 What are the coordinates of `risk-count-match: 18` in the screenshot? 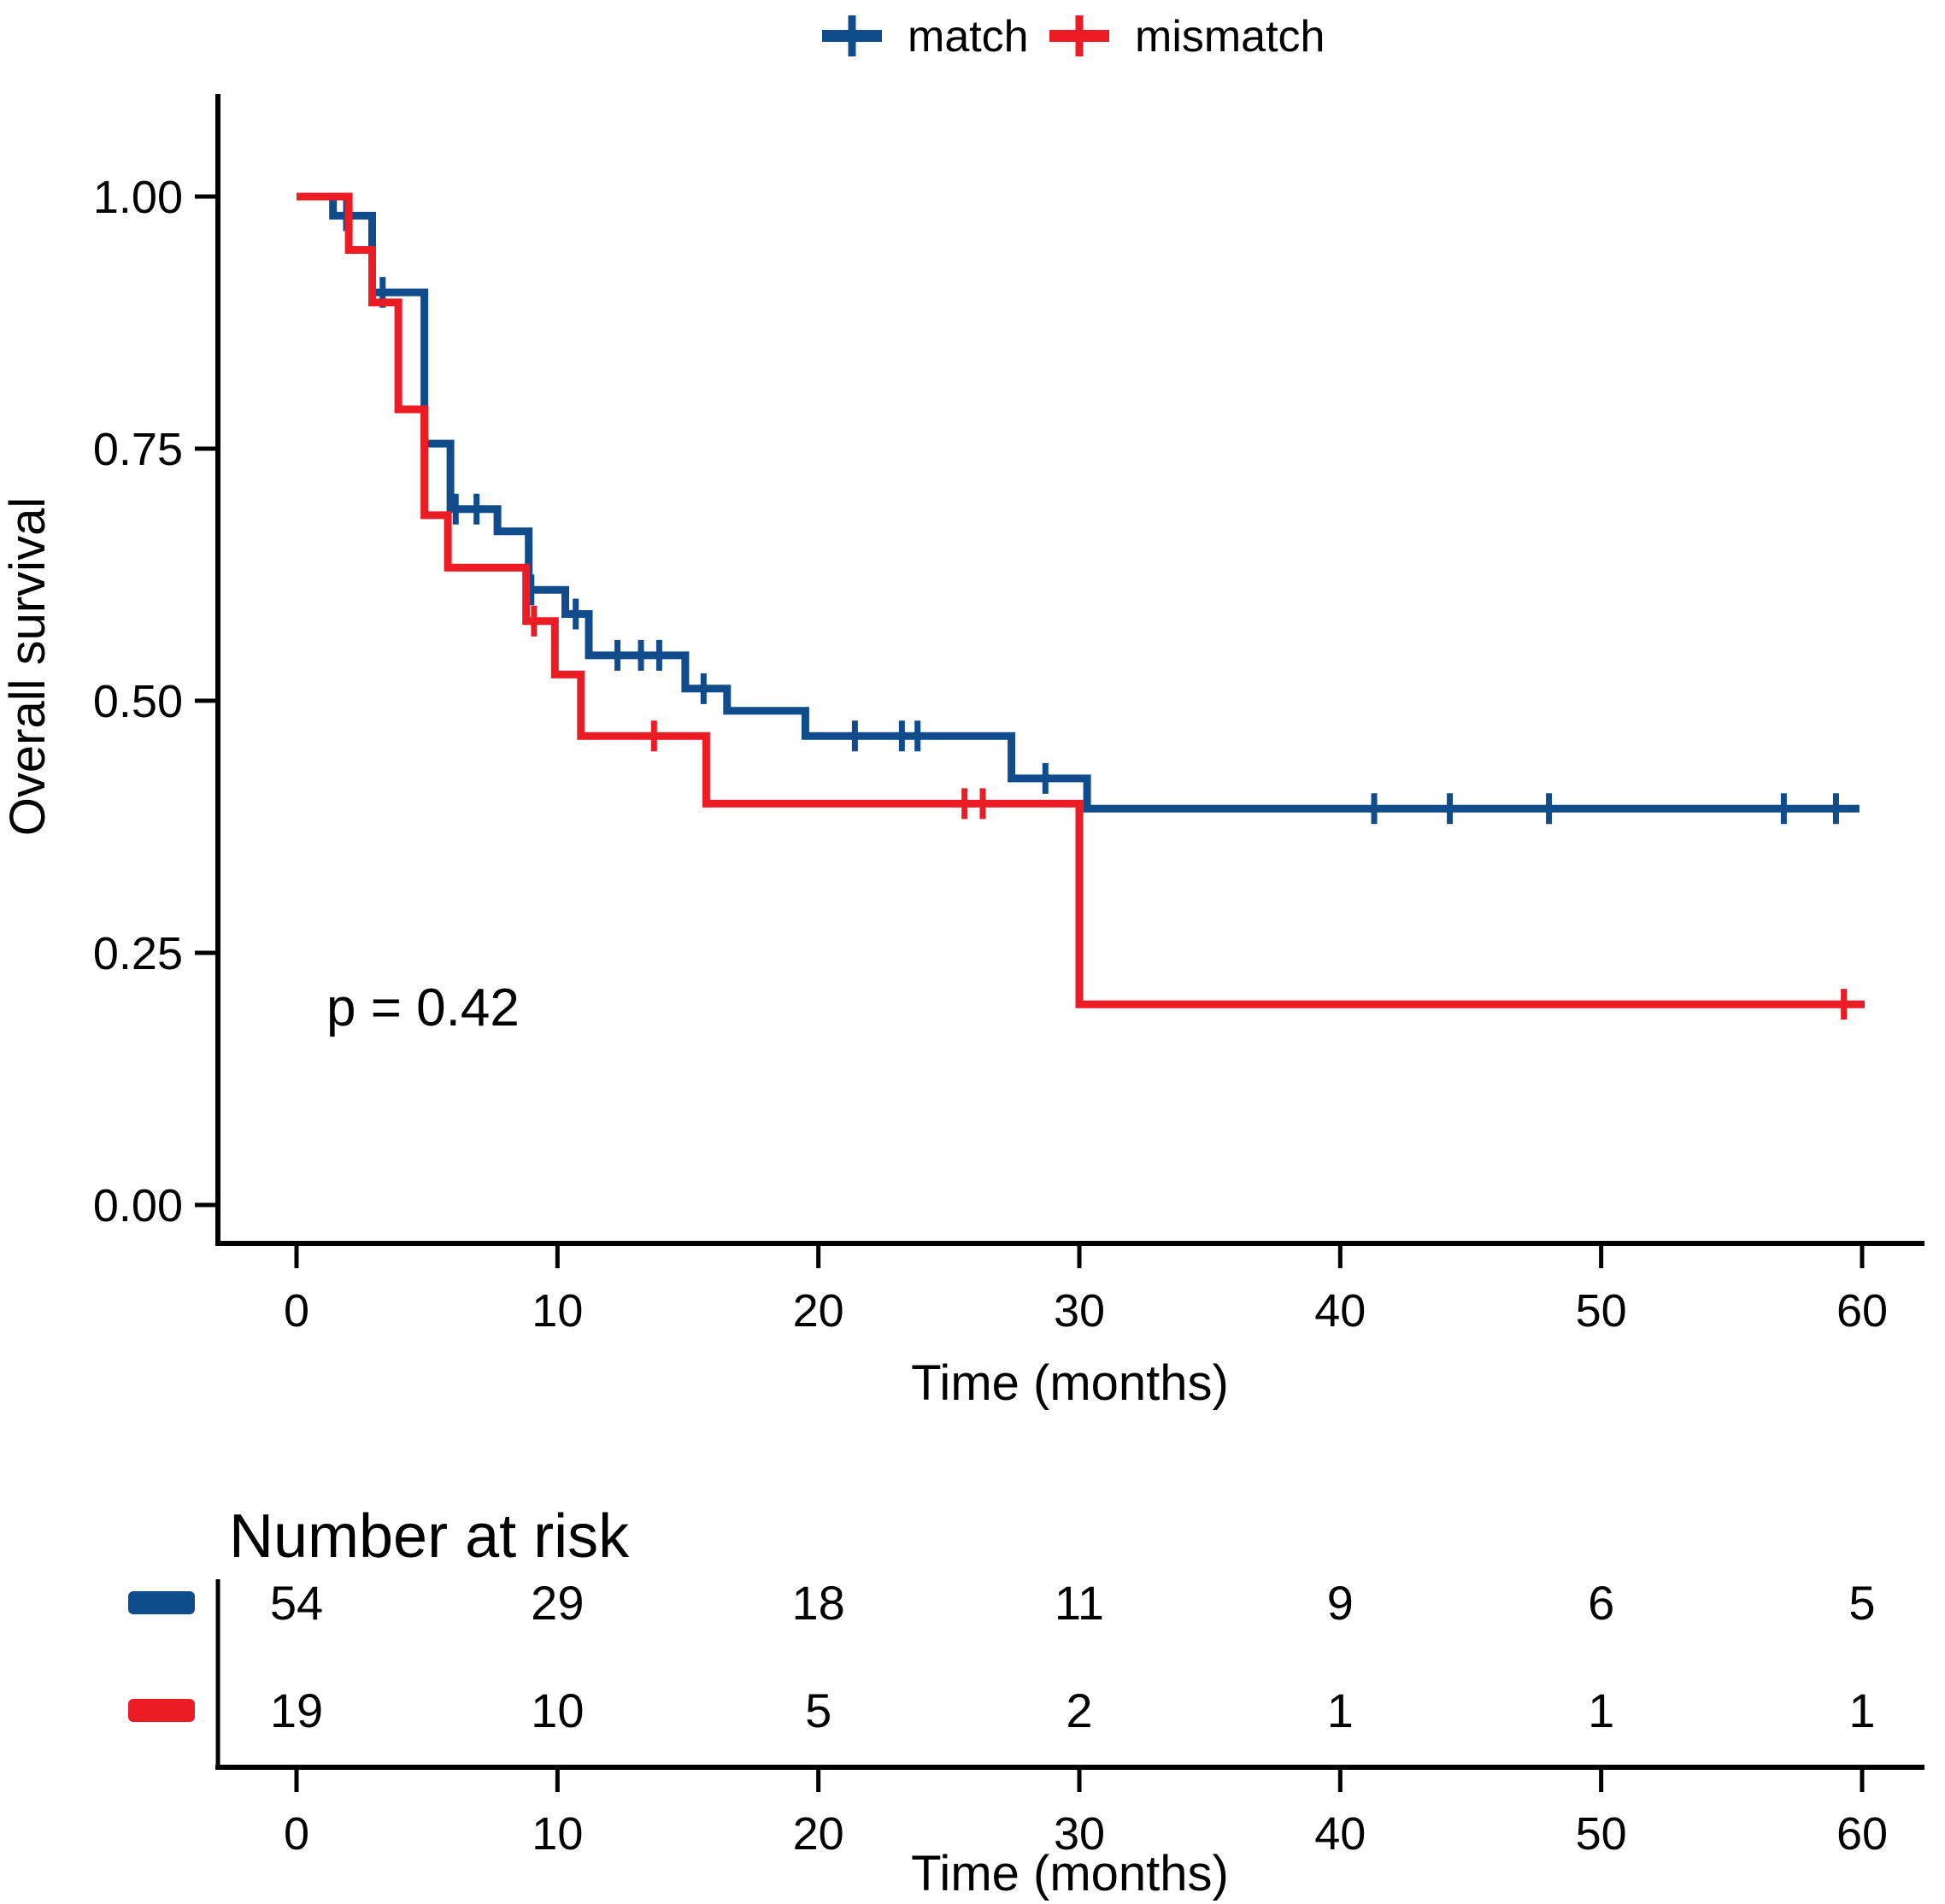 It's located at (818, 1603).